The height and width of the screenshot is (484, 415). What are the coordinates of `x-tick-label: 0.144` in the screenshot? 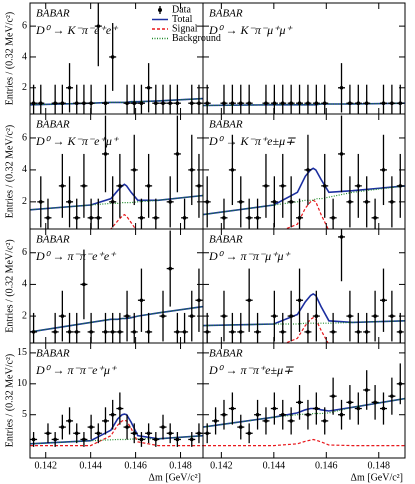 It's located at (274, 465).